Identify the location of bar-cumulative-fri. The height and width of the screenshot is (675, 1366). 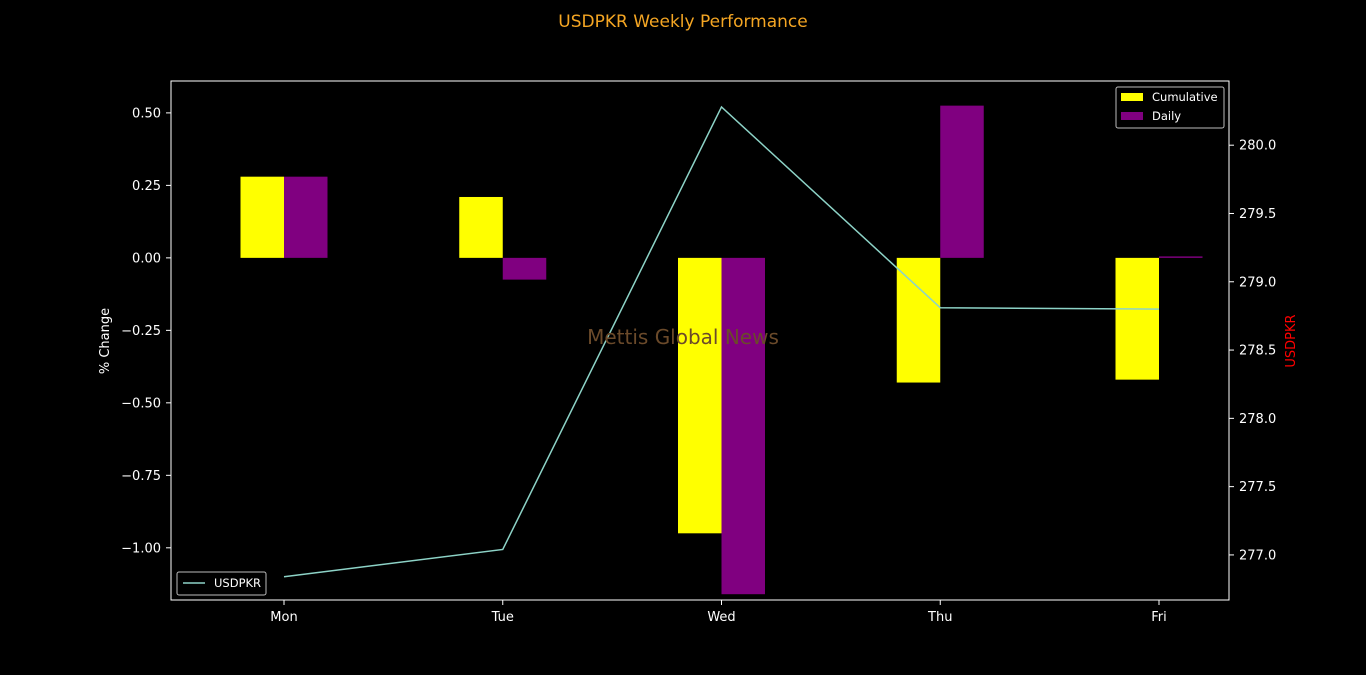
(1137, 318).